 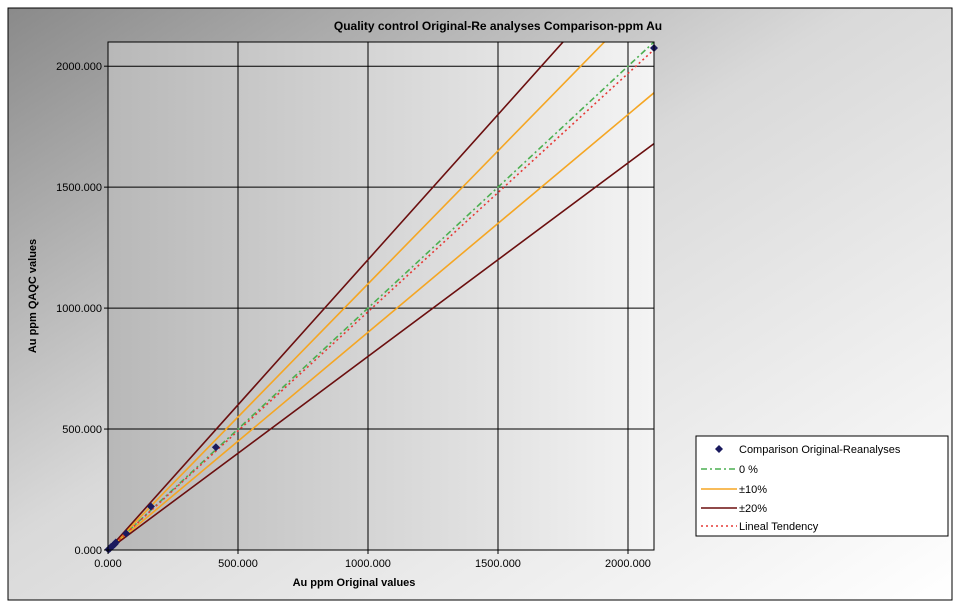 What do you see at coordinates (354, 583) in the screenshot?
I see `x-axis-label: Au ppm Original values` at bounding box center [354, 583].